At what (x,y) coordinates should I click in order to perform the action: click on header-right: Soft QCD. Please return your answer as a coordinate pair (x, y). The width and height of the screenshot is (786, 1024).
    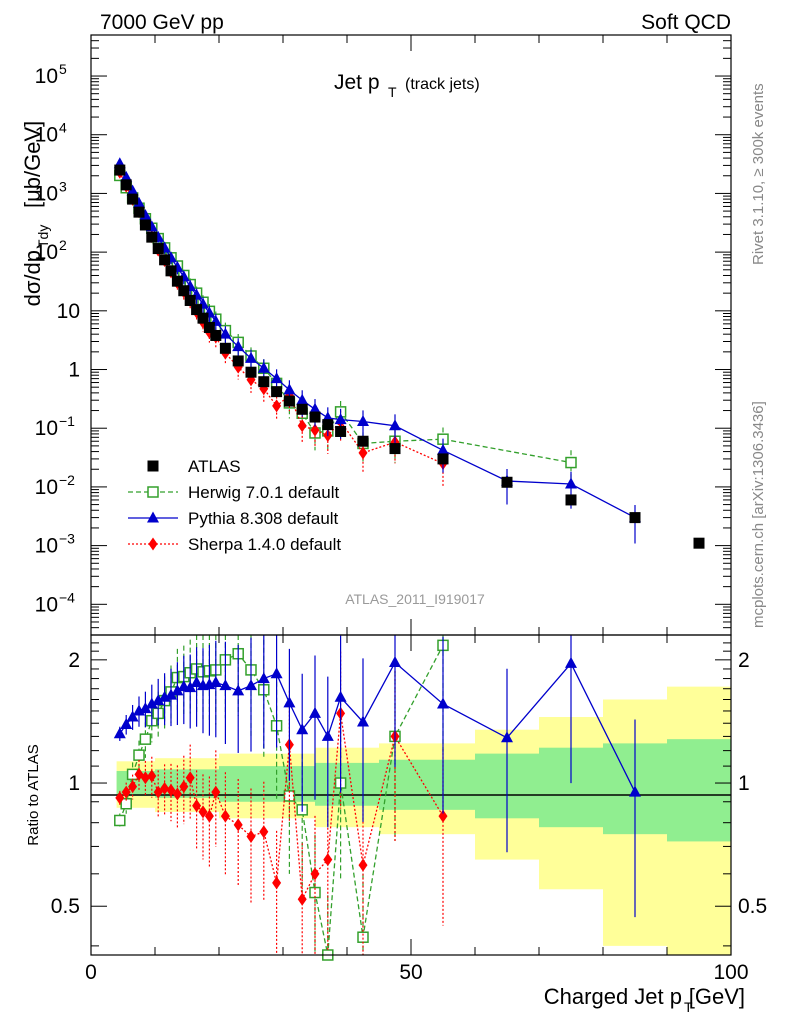
    Looking at the image, I should click on (686, 22).